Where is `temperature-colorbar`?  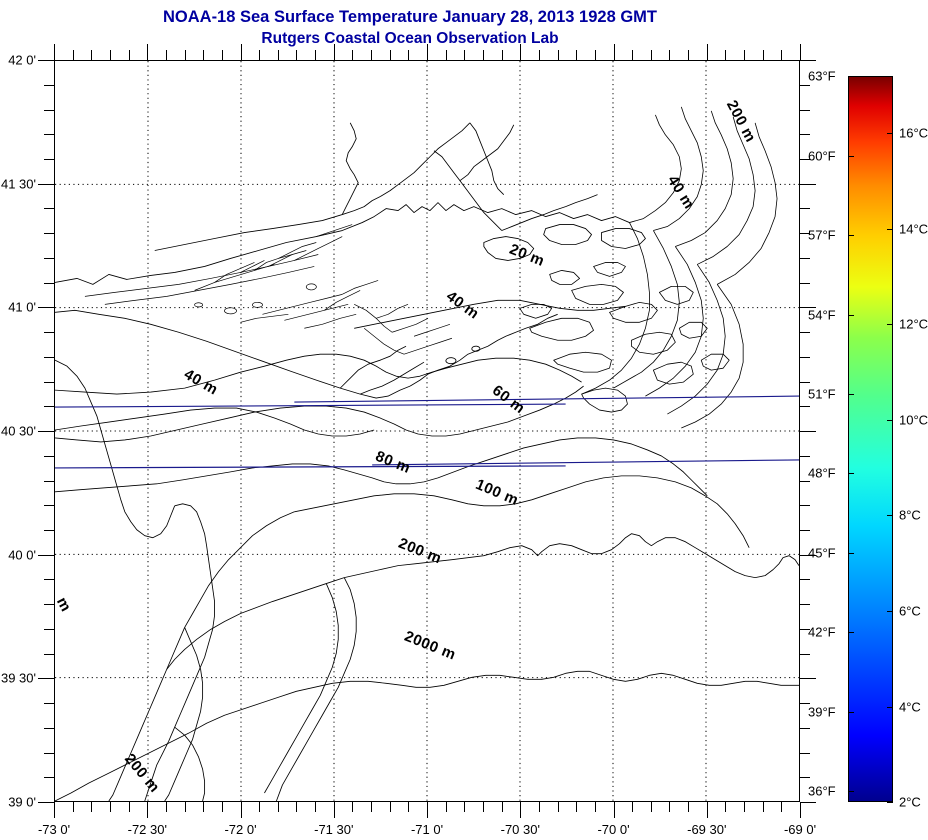 temperature-colorbar is located at coordinates (870, 439).